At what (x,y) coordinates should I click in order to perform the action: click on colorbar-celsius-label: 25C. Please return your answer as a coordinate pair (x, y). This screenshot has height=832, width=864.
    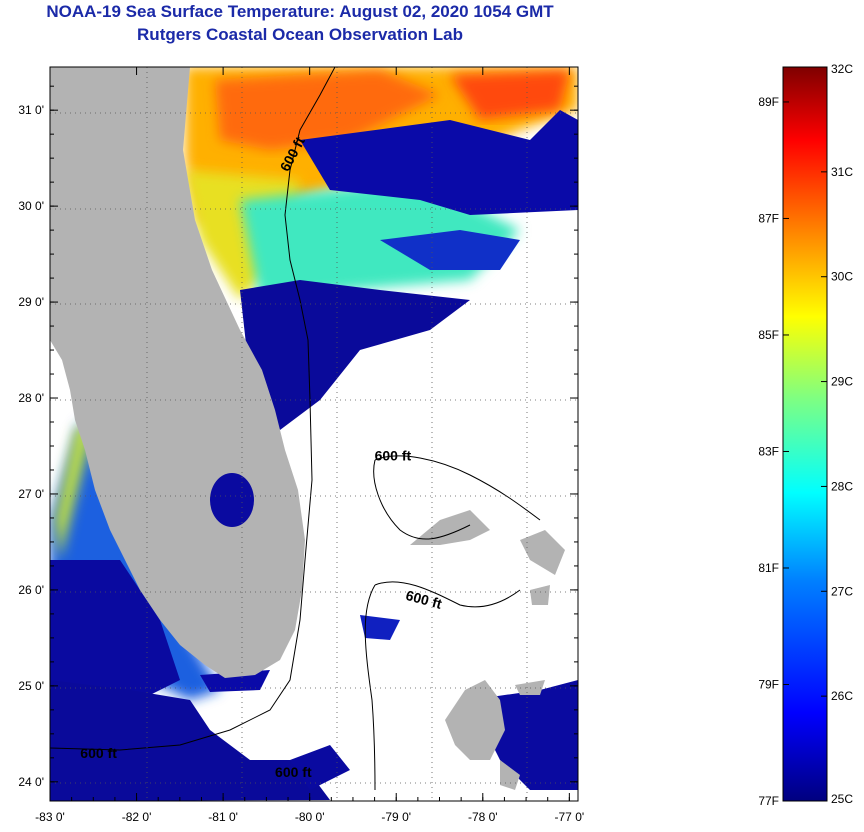
    Looking at the image, I should click on (842, 799).